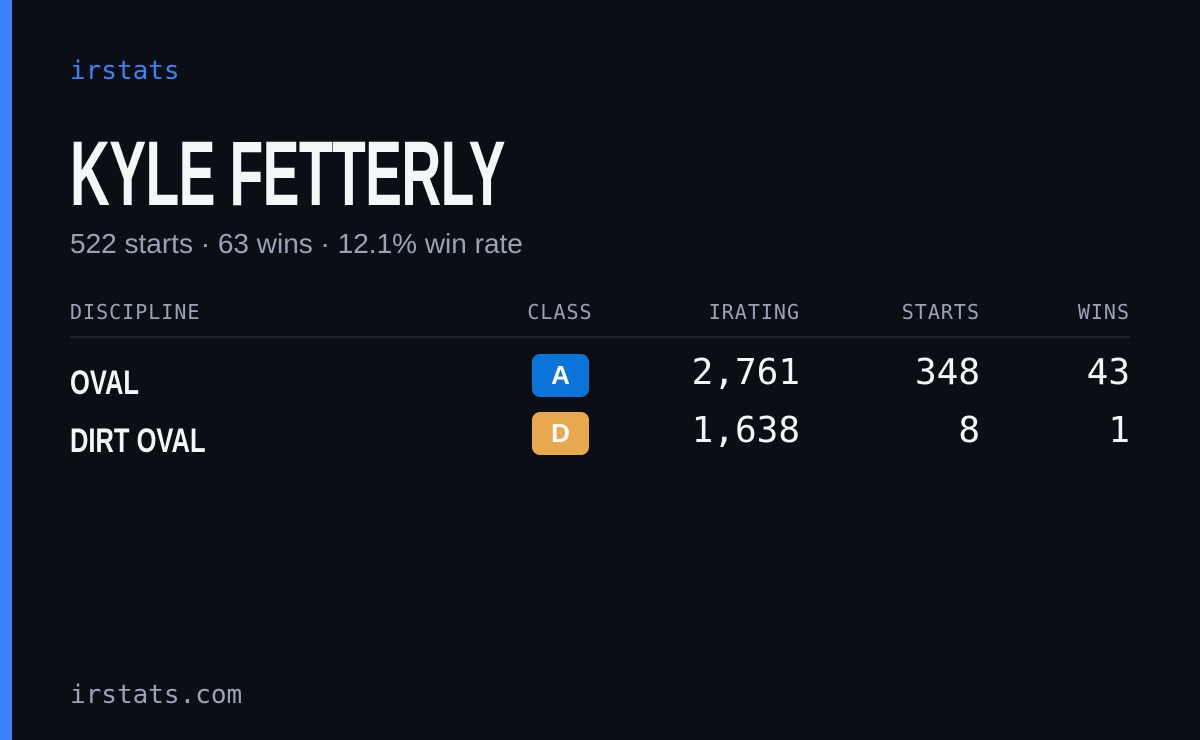  Describe the element at coordinates (135, 312) in the screenshot. I see `column-header: DISCIPLINE` at that location.